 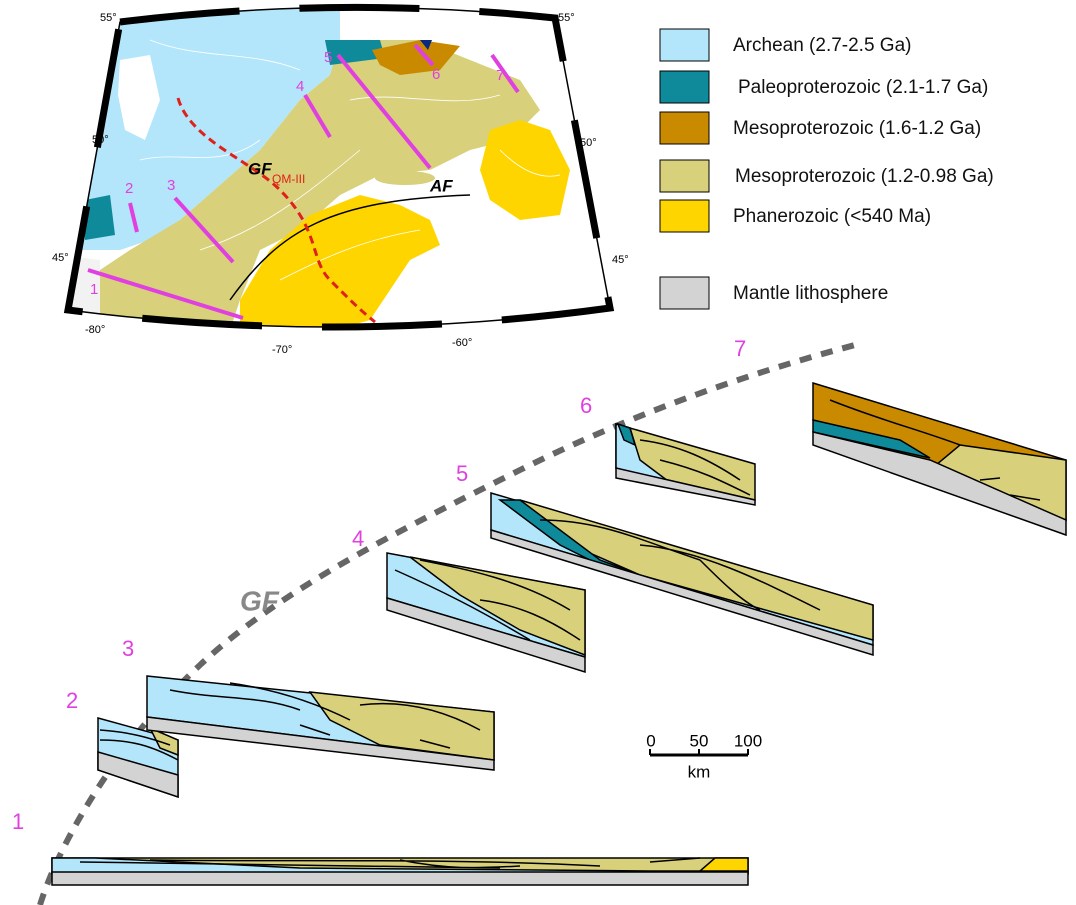 What do you see at coordinates (129, 188) in the screenshot?
I see `profile-number: 2` at bounding box center [129, 188].